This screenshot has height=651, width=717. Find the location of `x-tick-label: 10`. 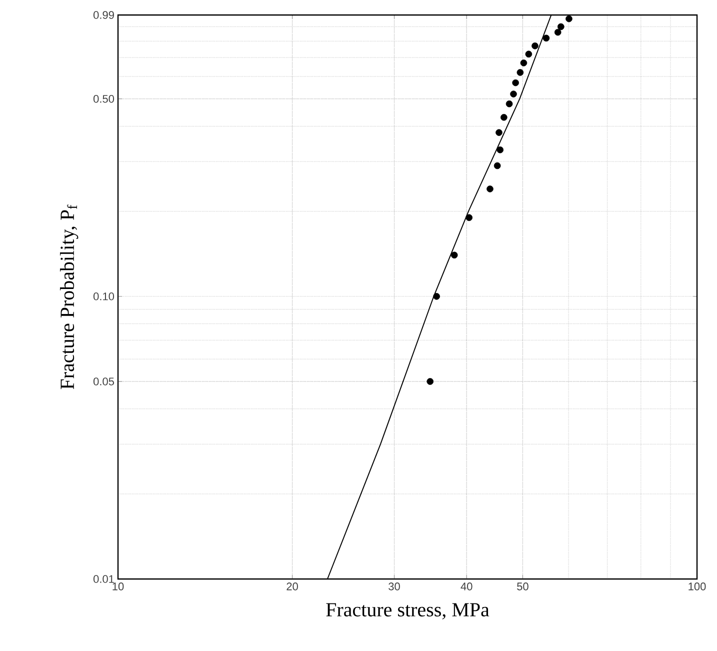

x-tick-label: 10 is located at coordinates (118, 586).